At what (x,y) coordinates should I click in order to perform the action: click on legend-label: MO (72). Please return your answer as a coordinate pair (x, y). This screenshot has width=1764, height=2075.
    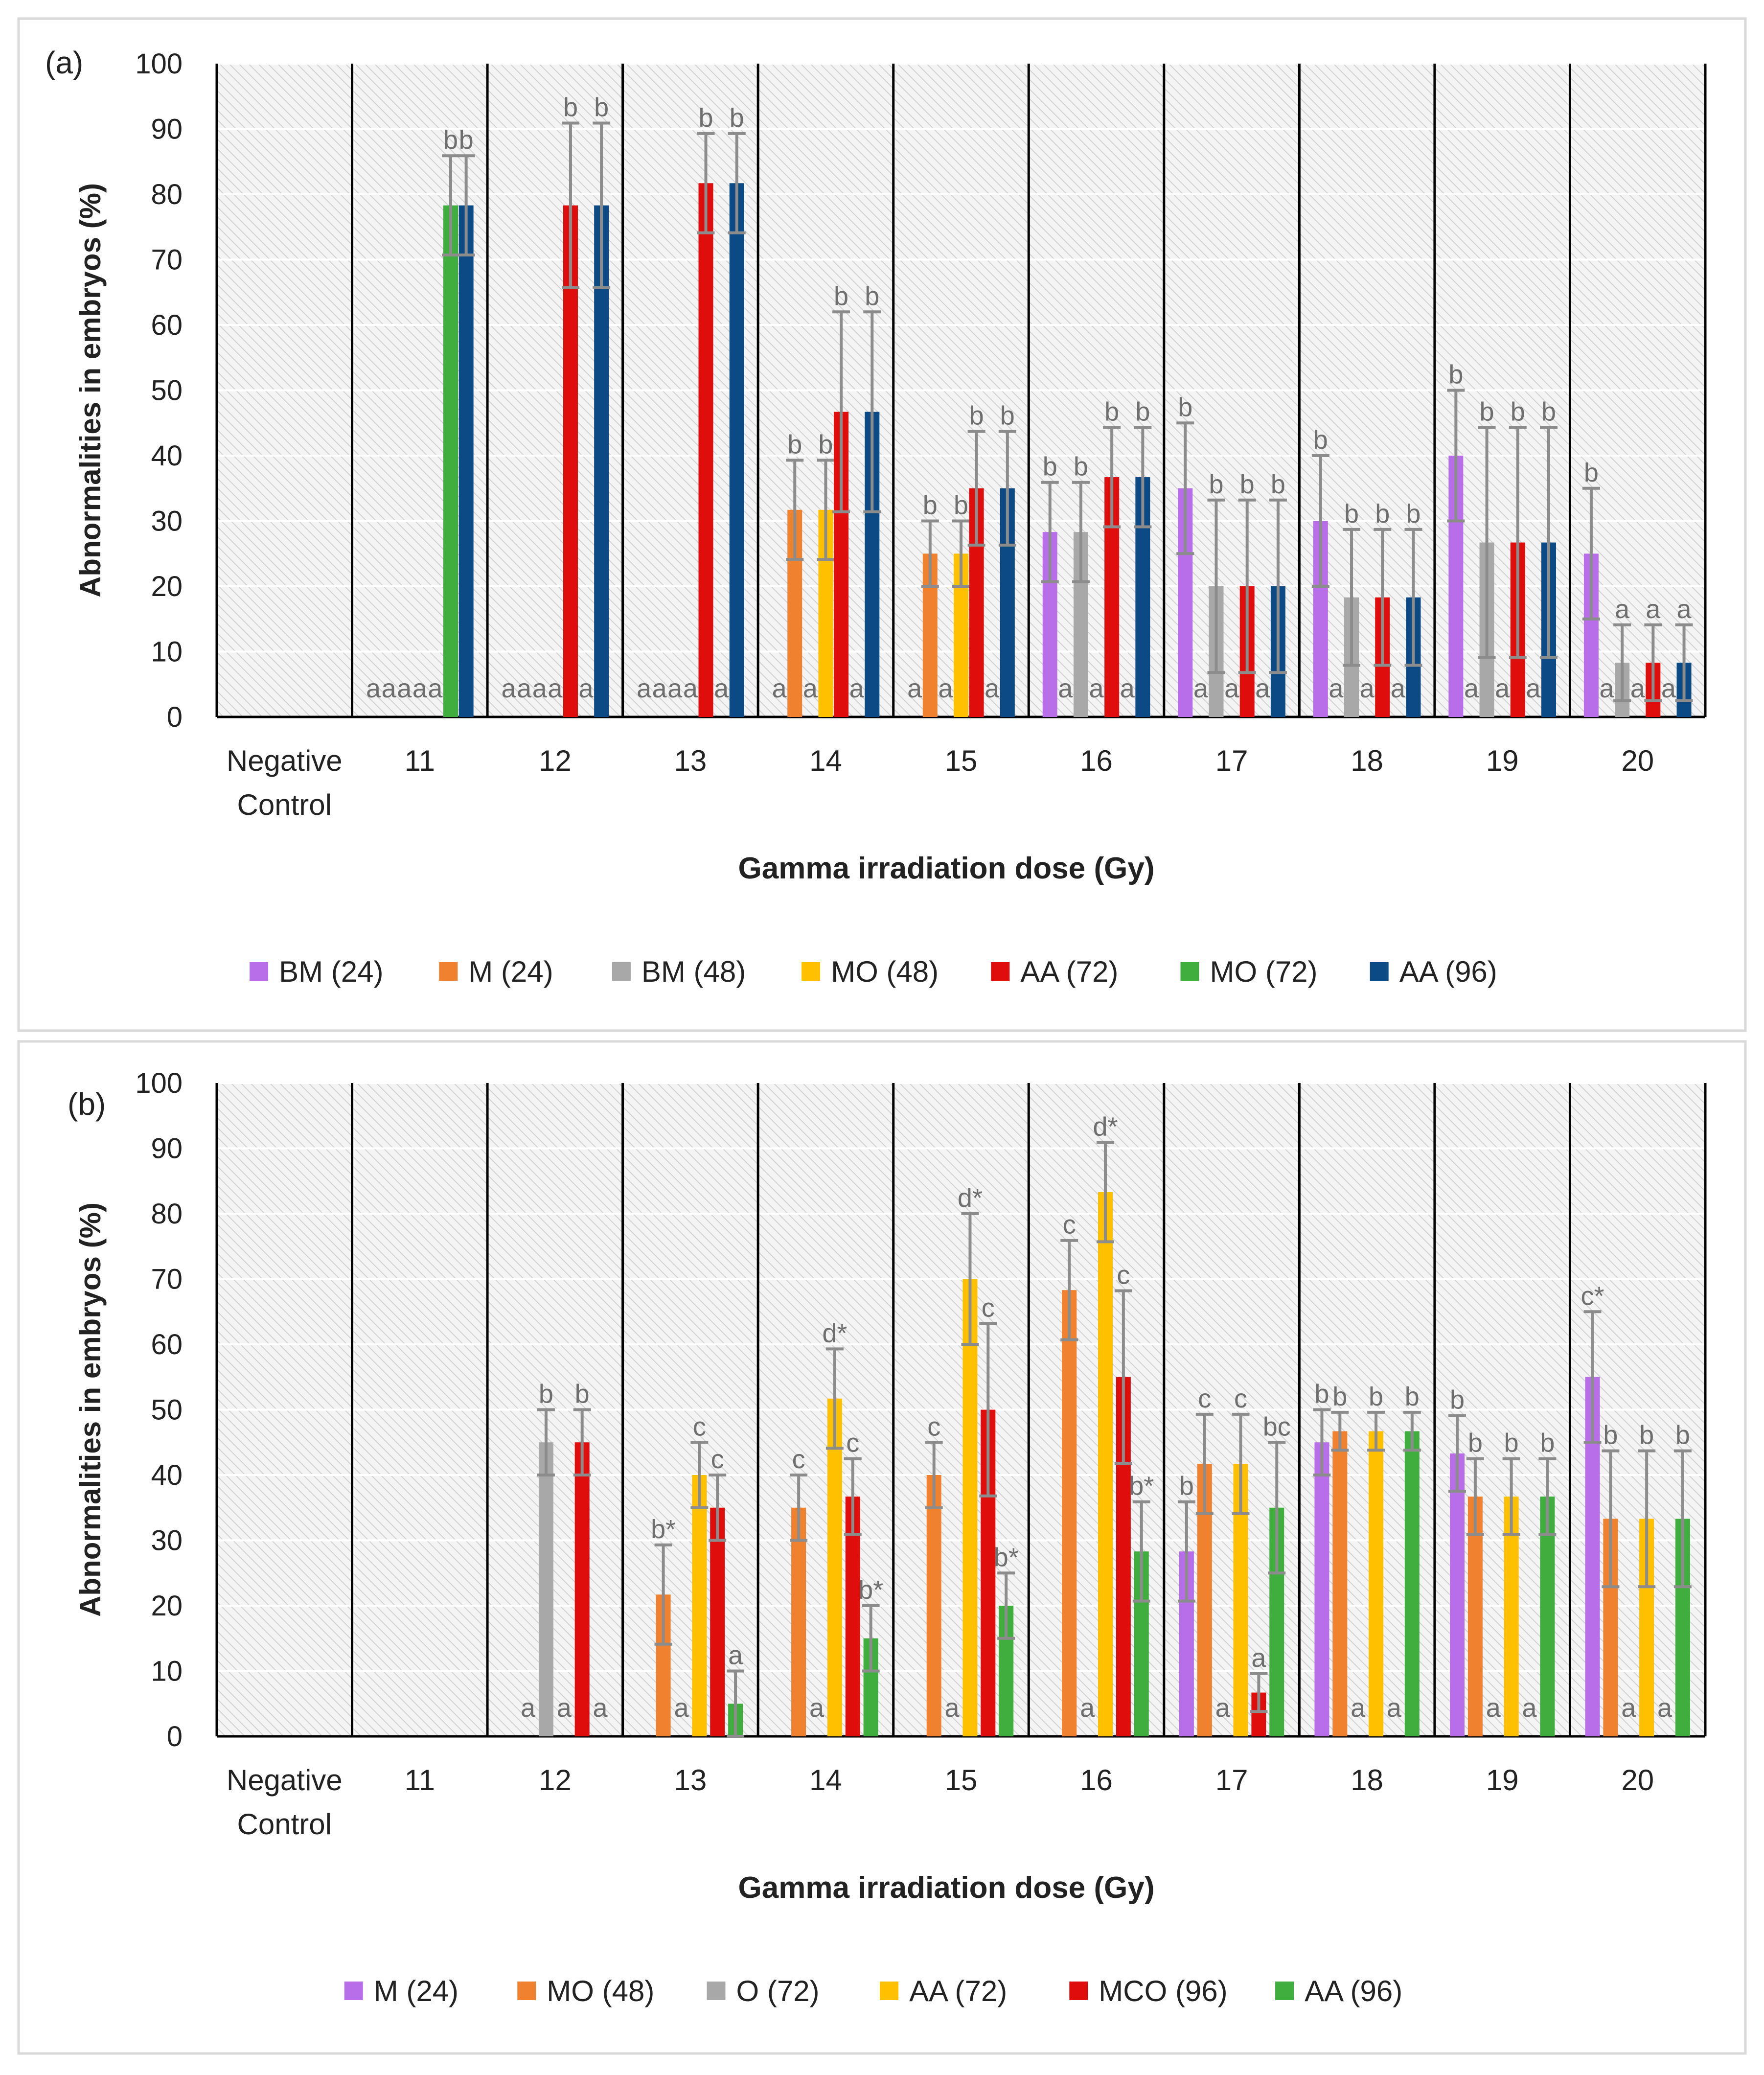
    Looking at the image, I should click on (1264, 971).